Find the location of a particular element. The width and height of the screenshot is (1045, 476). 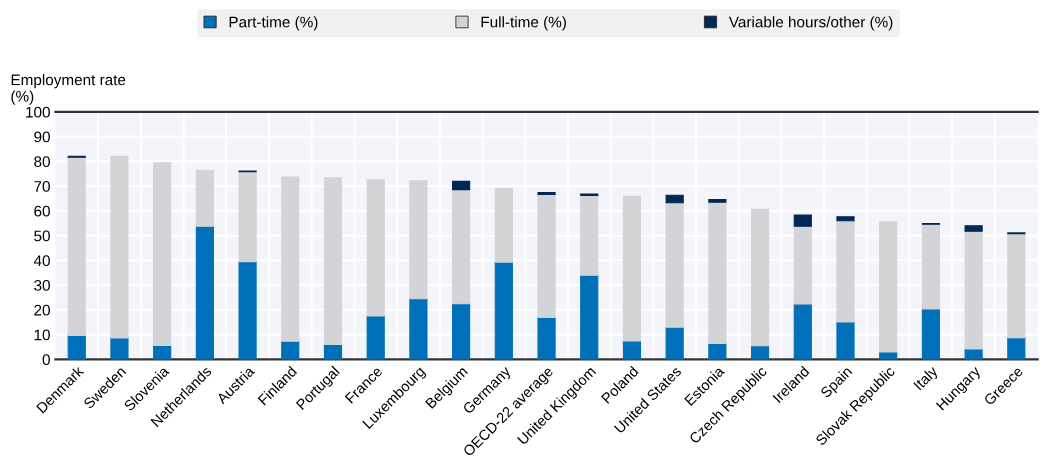

y-tick-label: 60 is located at coordinates (42, 211).